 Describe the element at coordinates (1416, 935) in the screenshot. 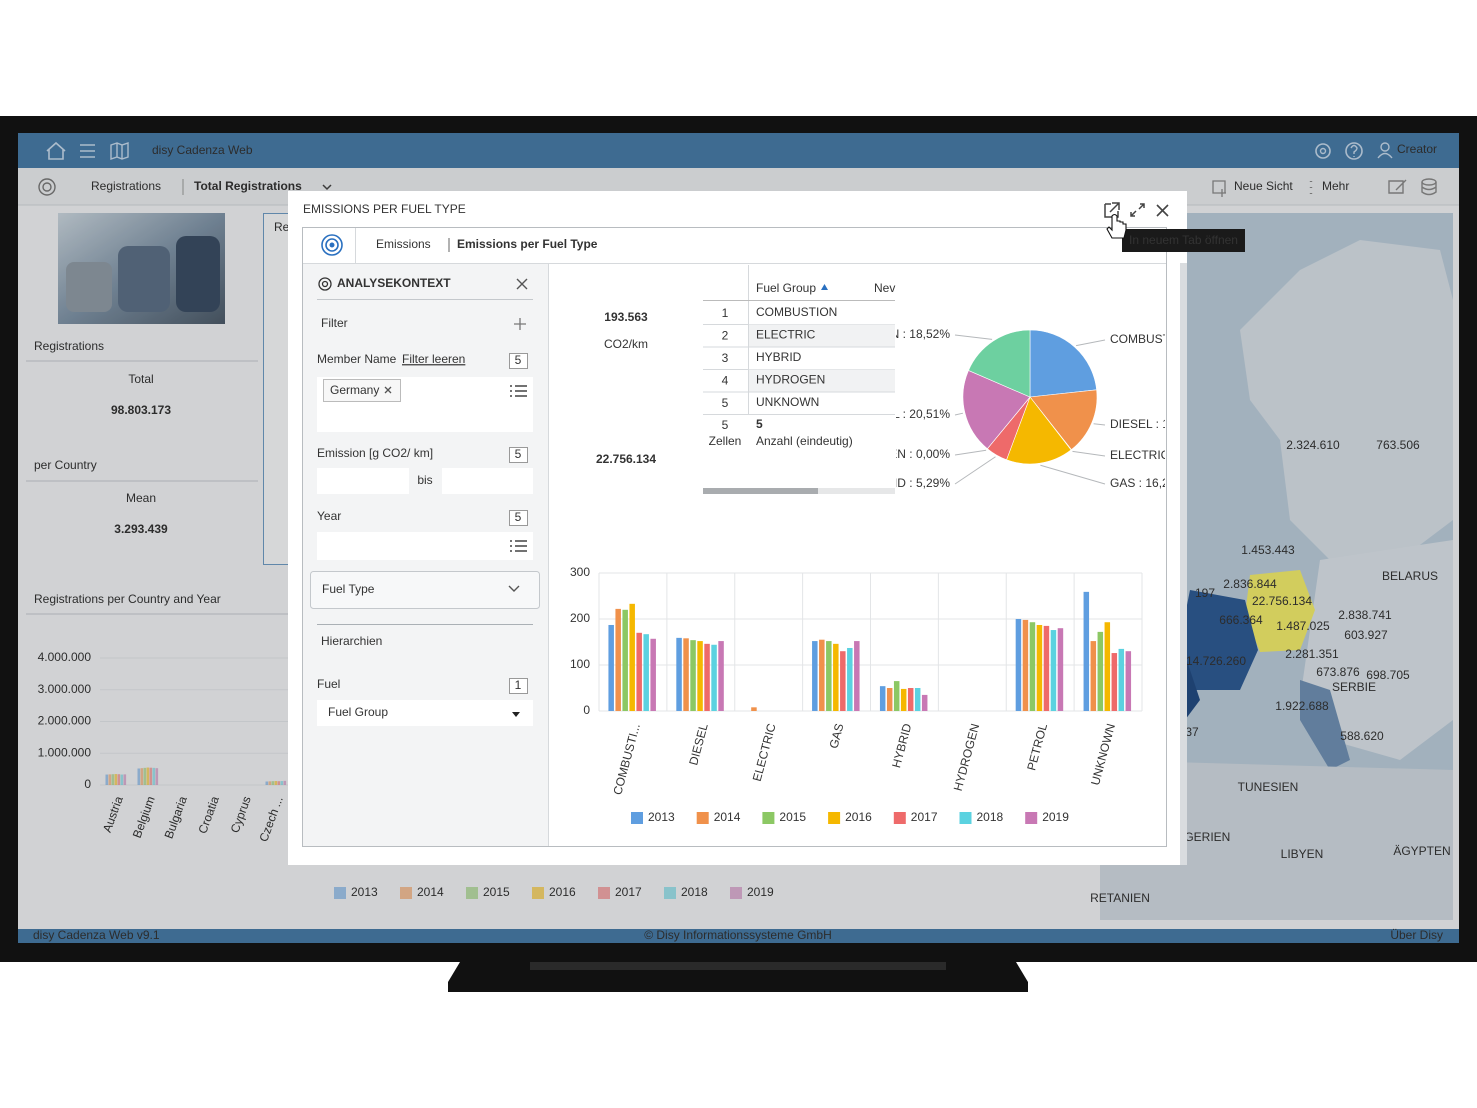

I see `footer-about: Über Disy` at that location.